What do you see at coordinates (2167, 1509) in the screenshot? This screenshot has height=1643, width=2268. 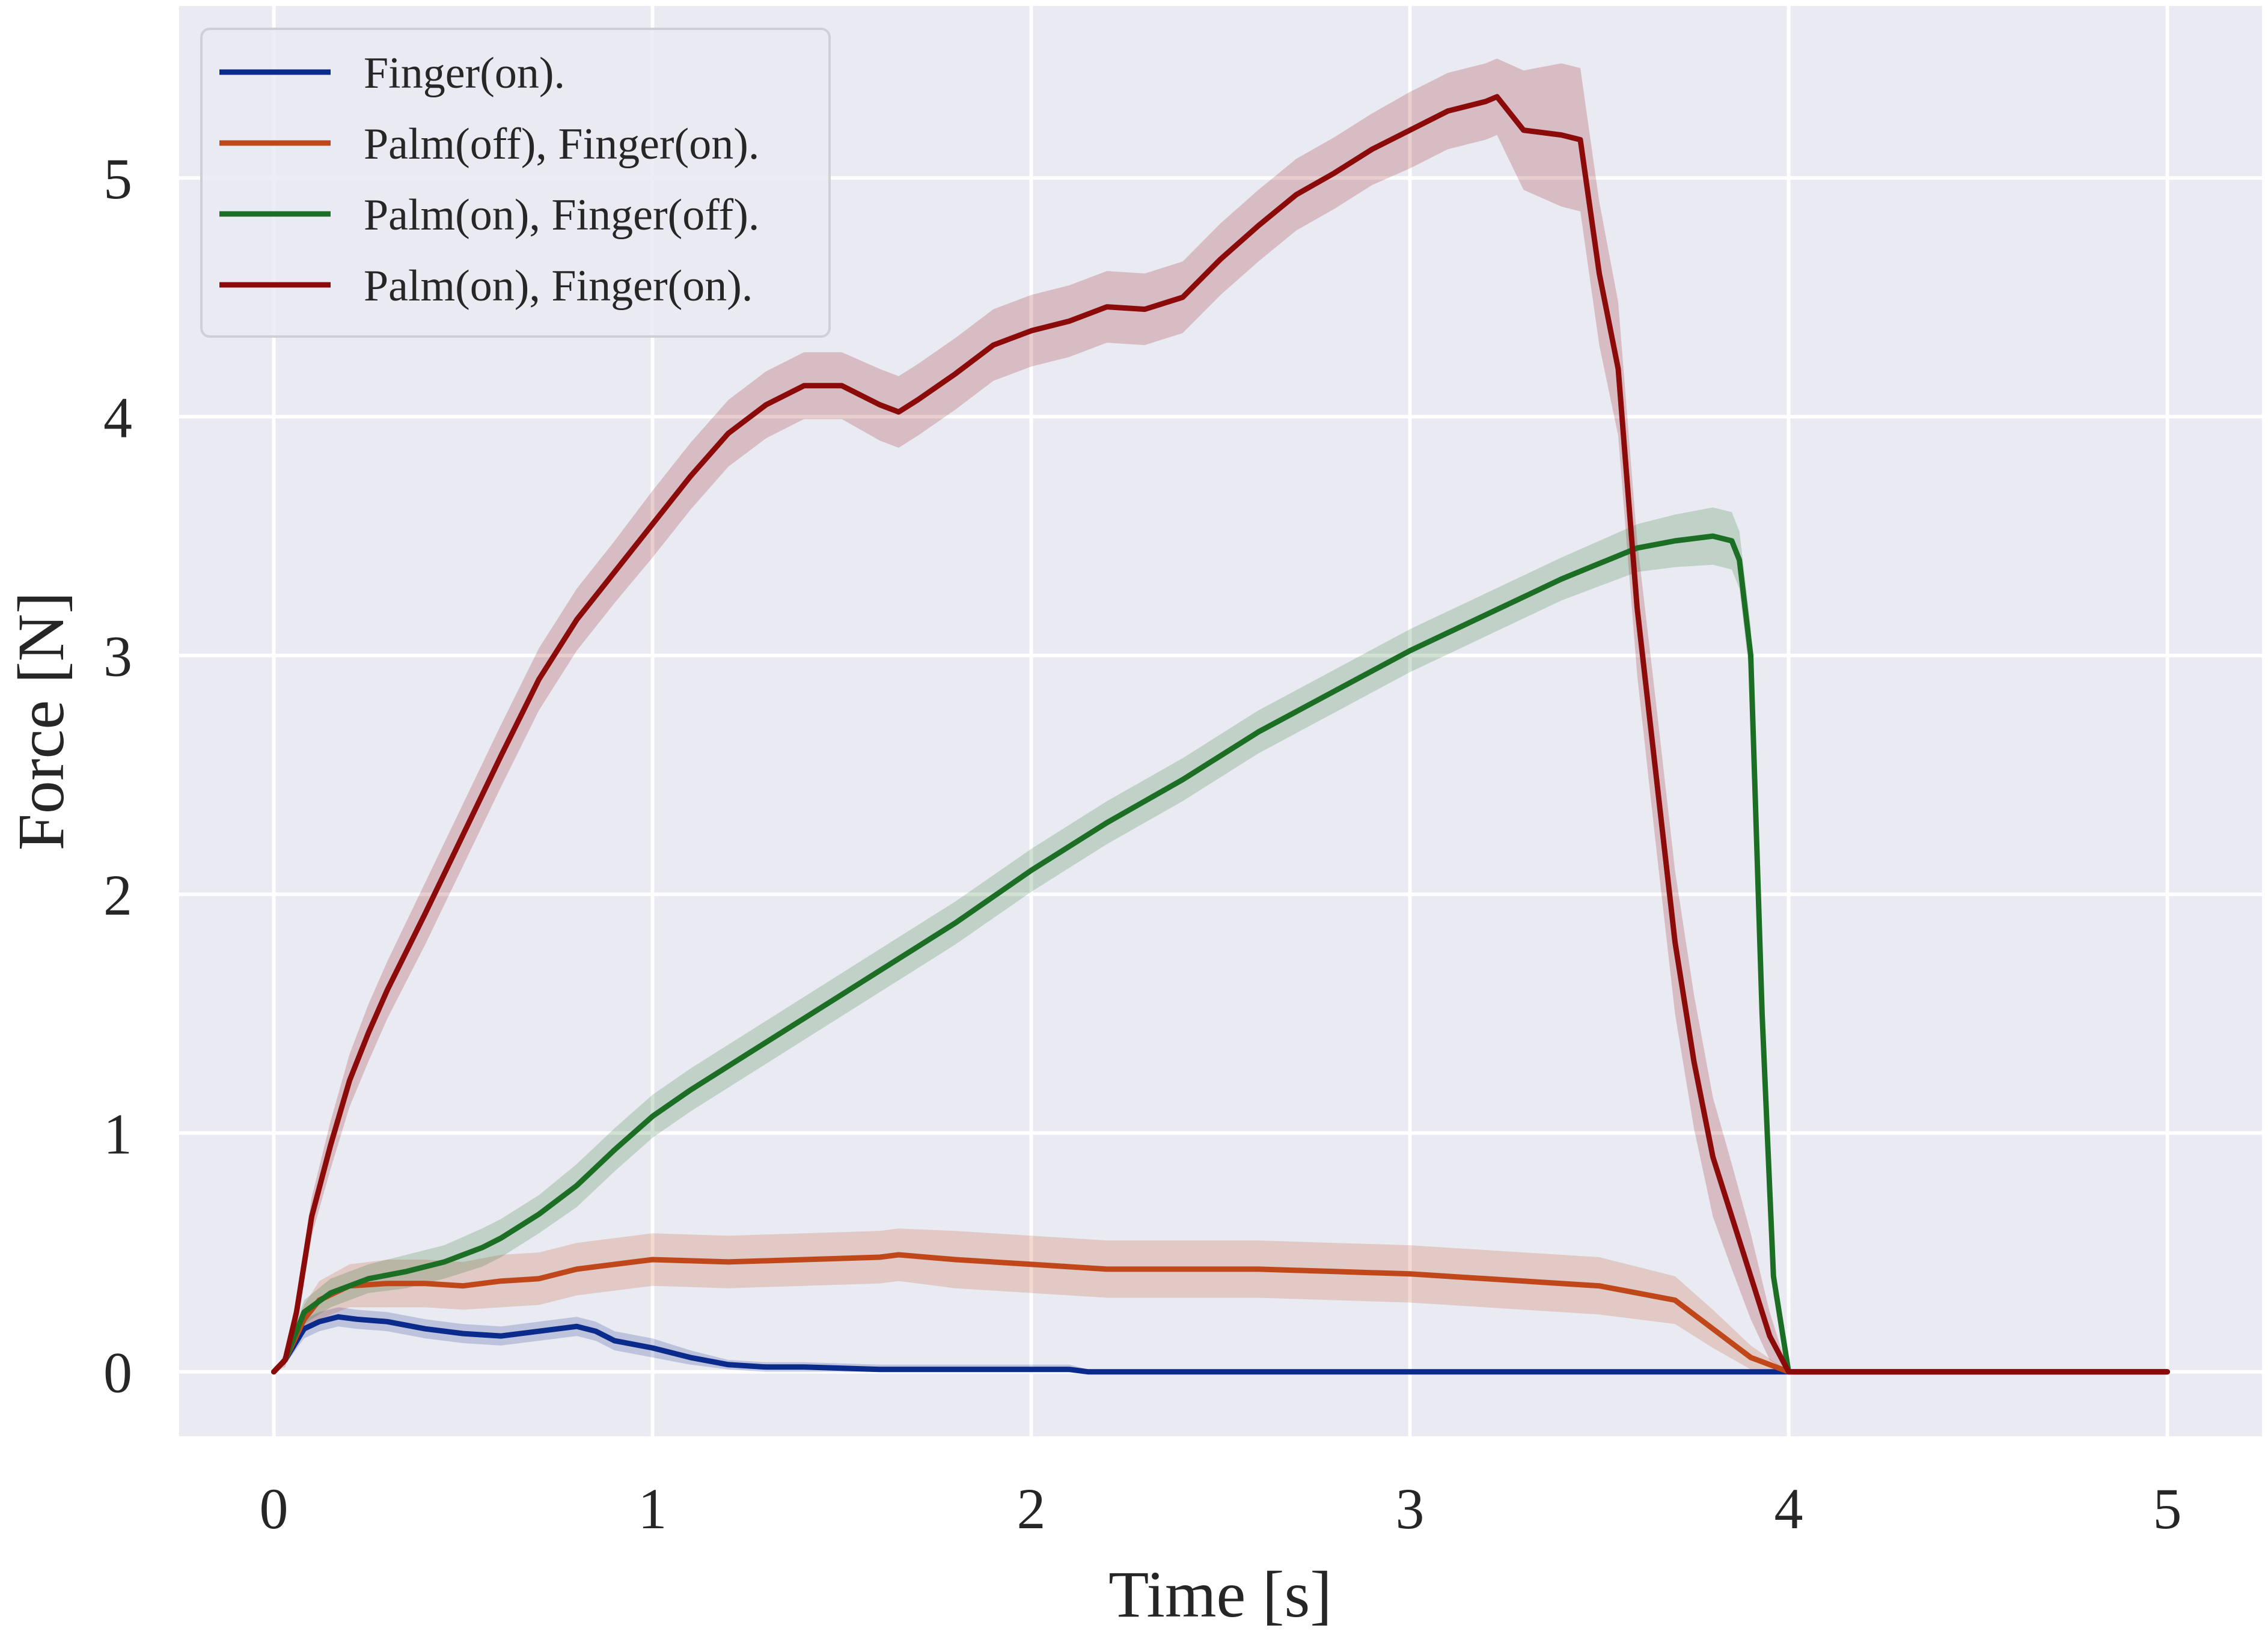 I see `x-tick-label: 5` at bounding box center [2167, 1509].